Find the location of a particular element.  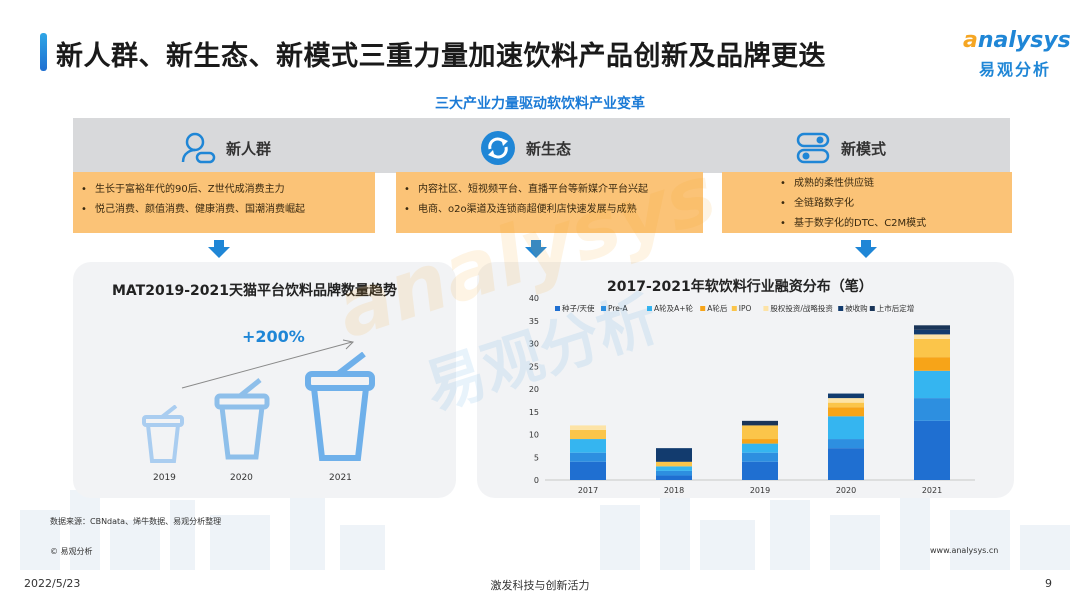

column-header-new-ecosystem: 新生态 is located at coordinates (525, 148).